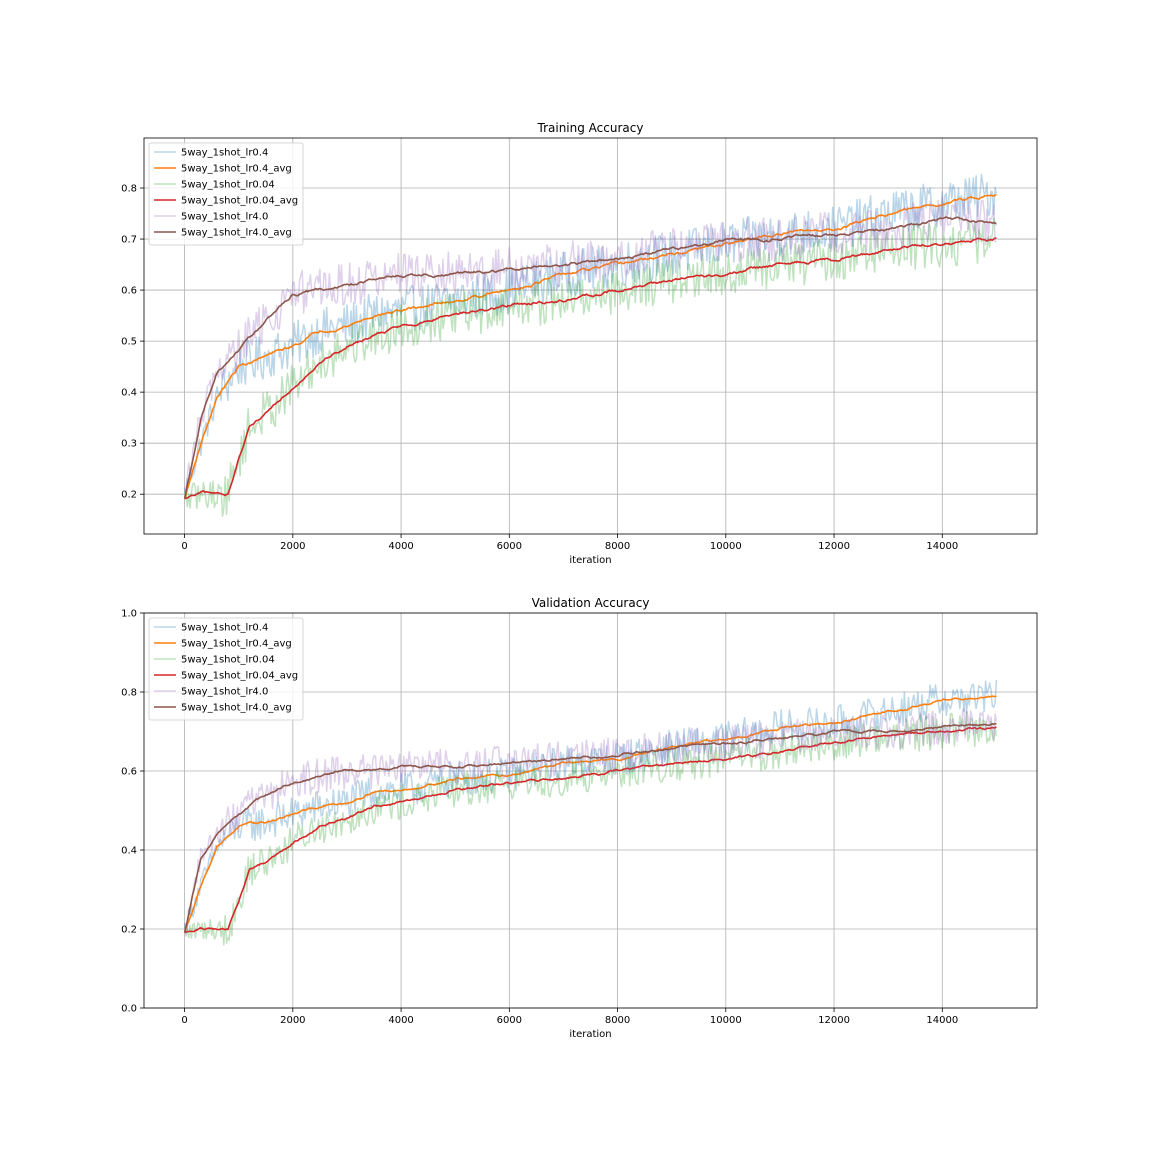  Describe the element at coordinates (590, 128) in the screenshot. I see `chart-title: Training Accuracy` at that location.